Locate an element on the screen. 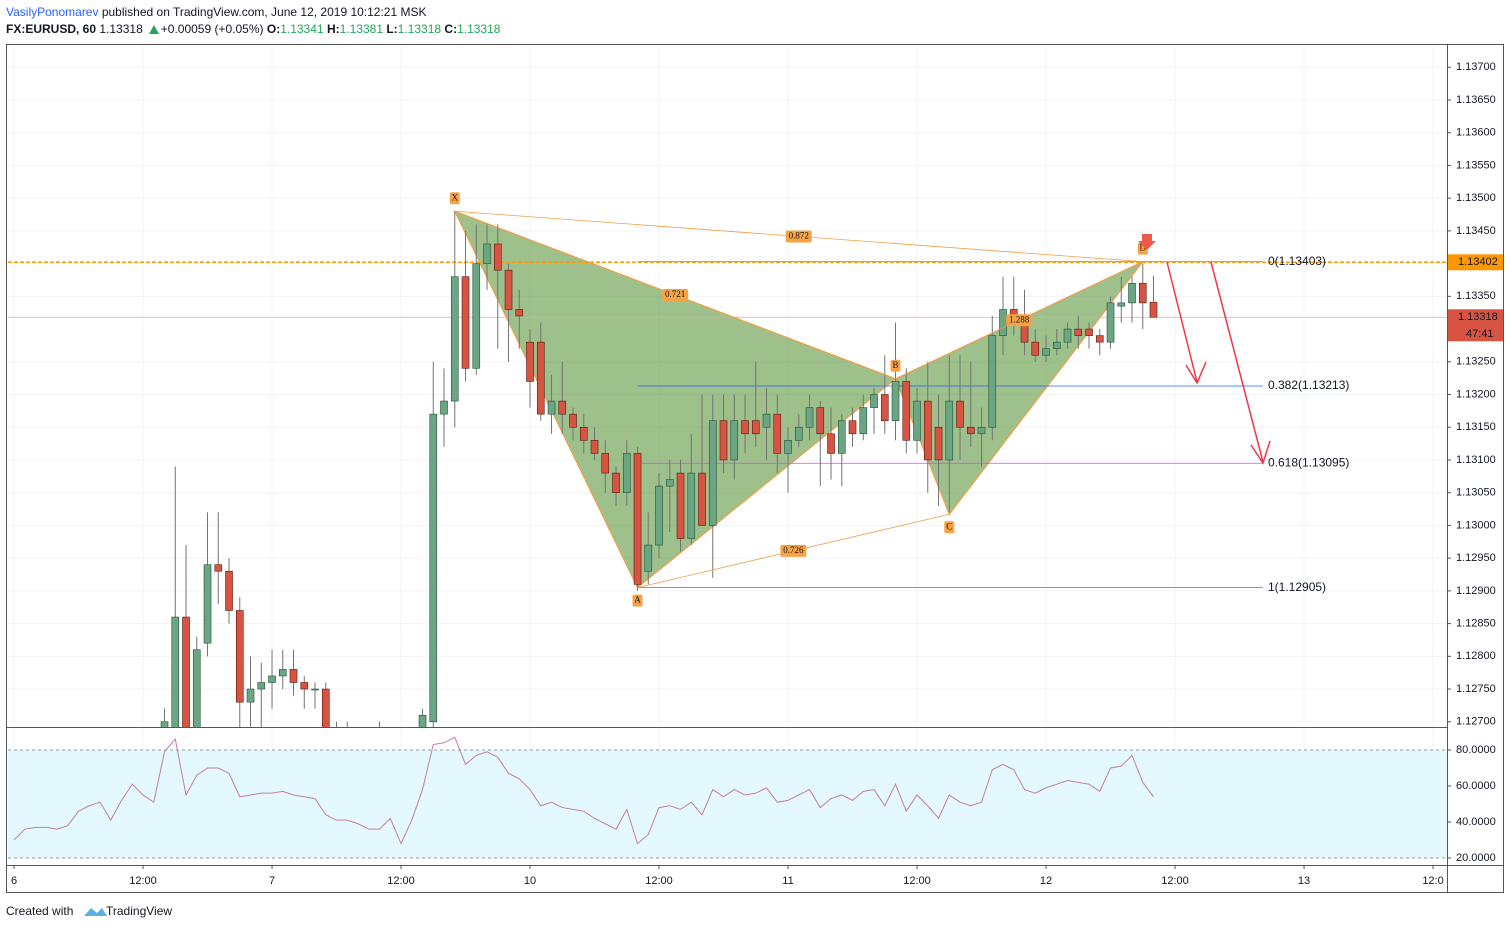  hline-badge is located at coordinates (1475, 262).